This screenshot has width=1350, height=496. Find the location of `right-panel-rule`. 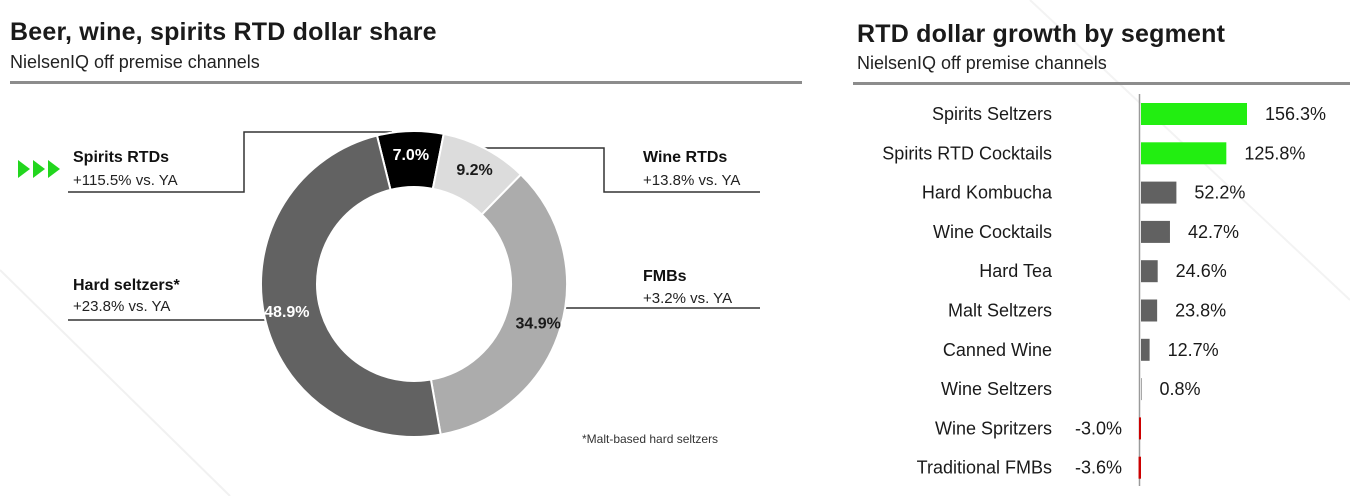

right-panel-rule is located at coordinates (1101, 83).